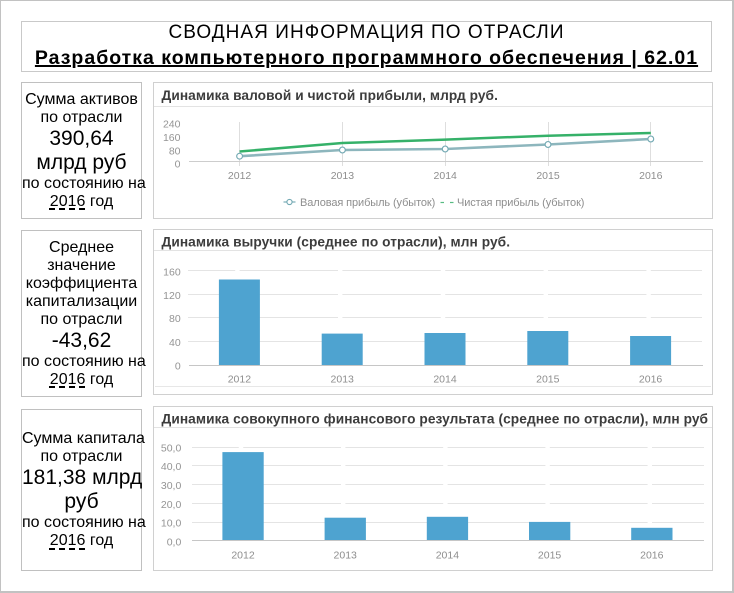  What do you see at coordinates (172, 124) in the screenshot?
I see `svg-text: 240` at bounding box center [172, 124].